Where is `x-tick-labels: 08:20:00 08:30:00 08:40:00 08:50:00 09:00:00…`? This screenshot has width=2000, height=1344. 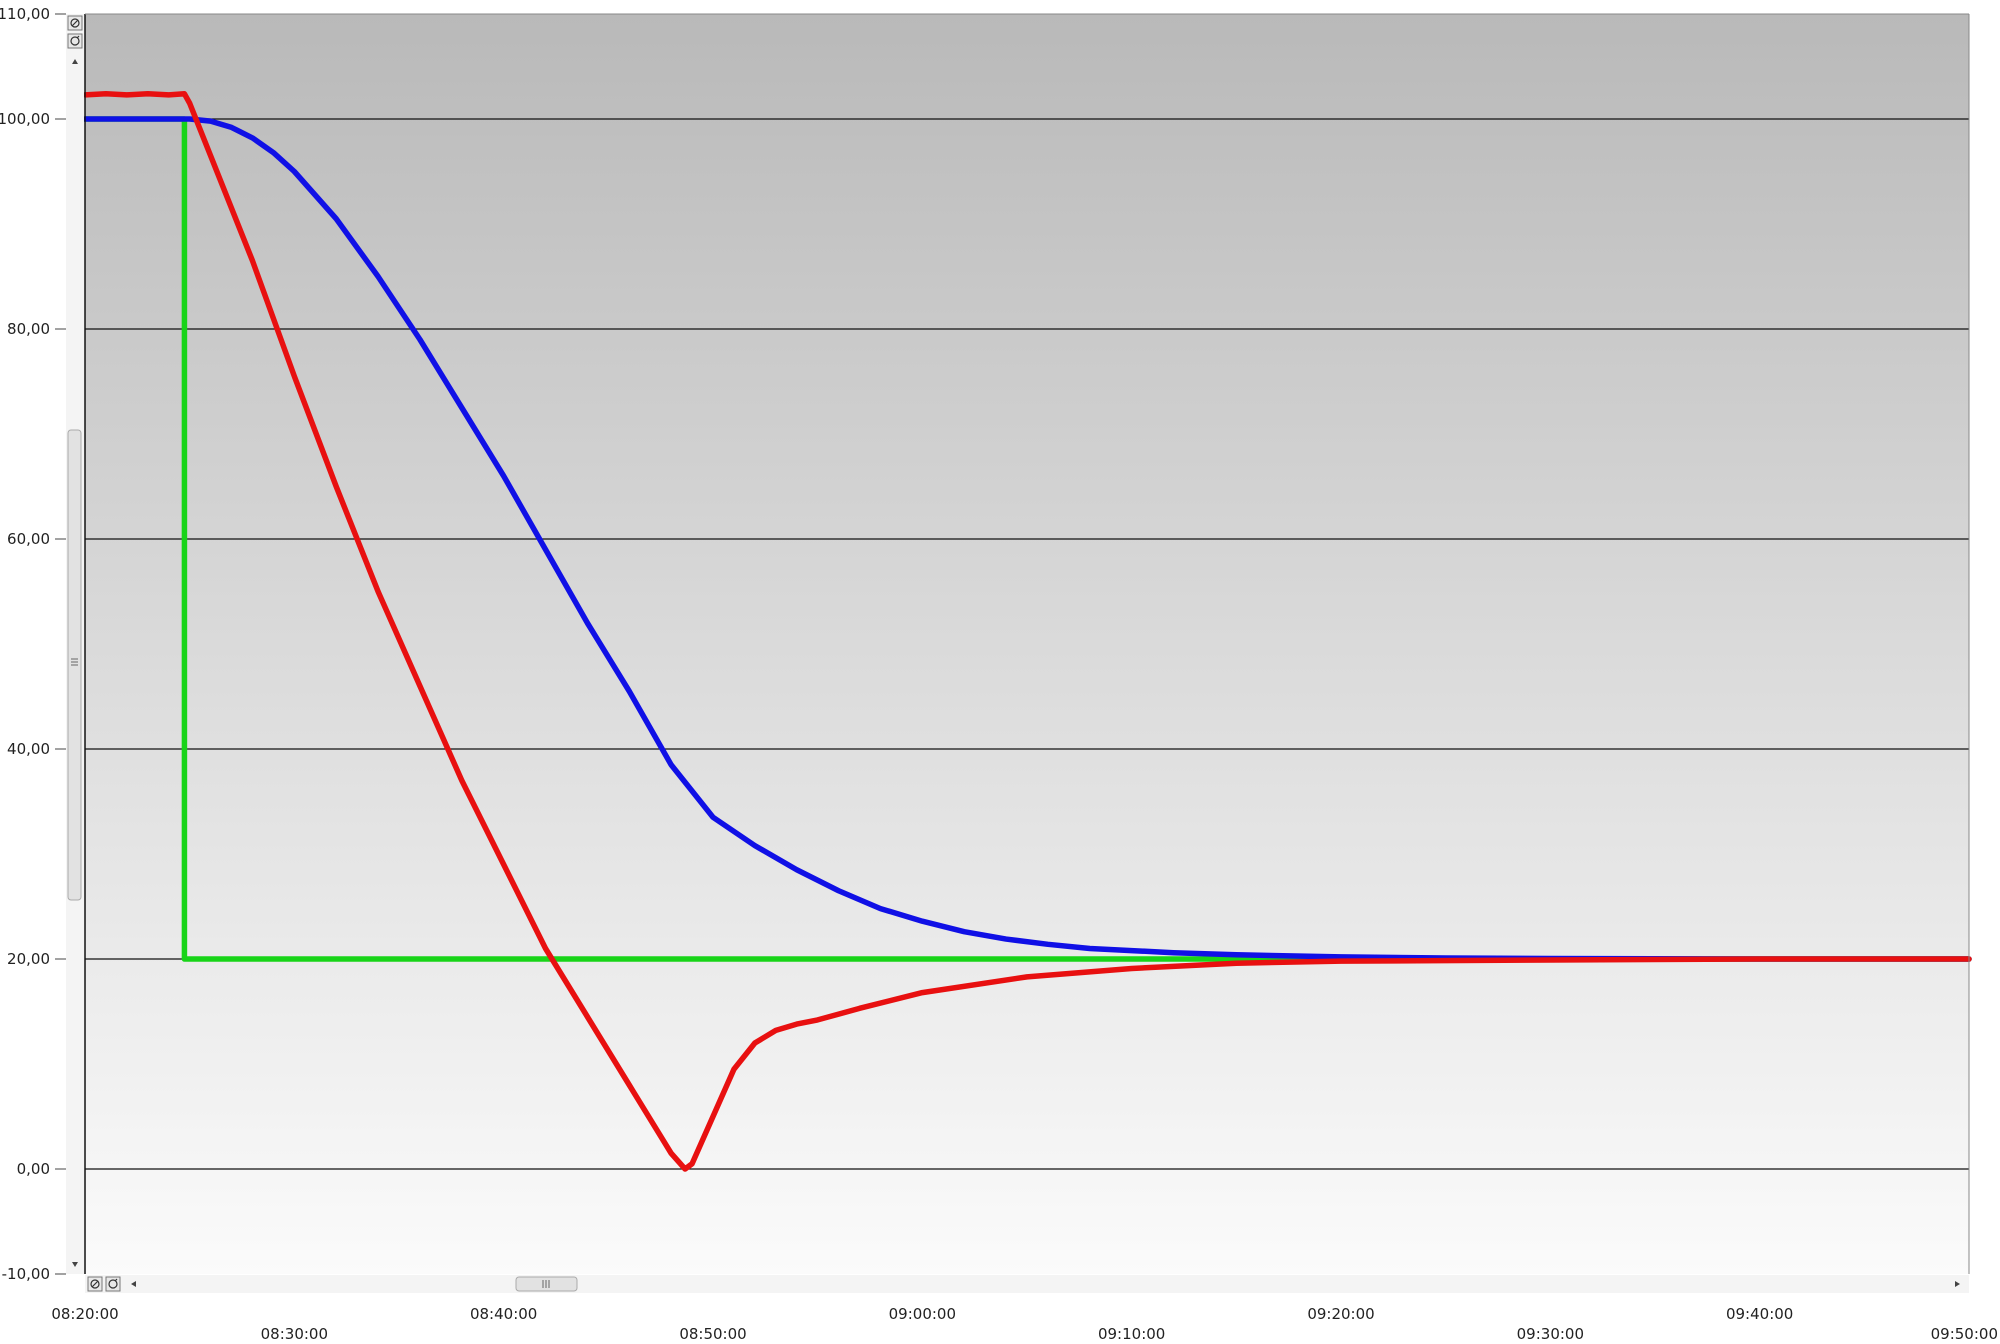
x-tick-labels: 08:20:00 08:30:00 08:40:00 08:50:00 09:00:00… is located at coordinates (1024, 1324).